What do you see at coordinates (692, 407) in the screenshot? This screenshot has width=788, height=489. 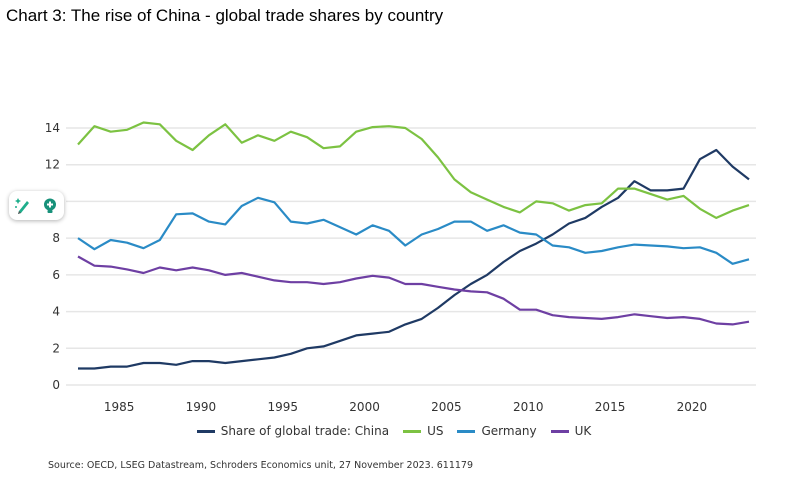 I see `x-tick-label: 2020` at bounding box center [692, 407].